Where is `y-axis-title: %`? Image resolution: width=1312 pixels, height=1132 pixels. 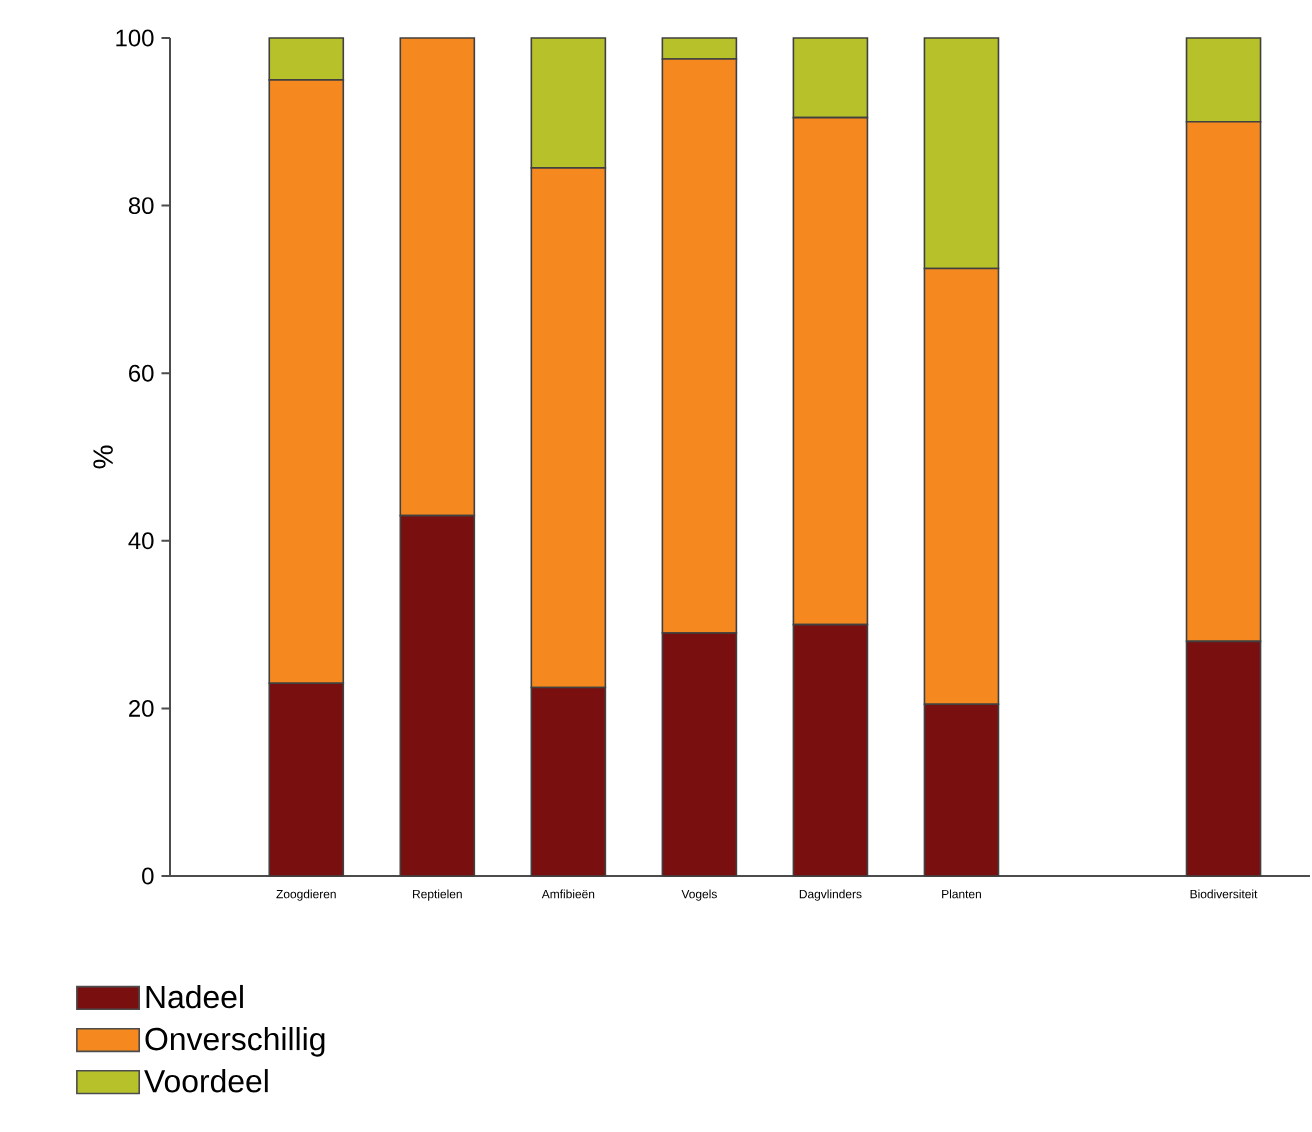
y-axis-title: % is located at coordinates (103, 457).